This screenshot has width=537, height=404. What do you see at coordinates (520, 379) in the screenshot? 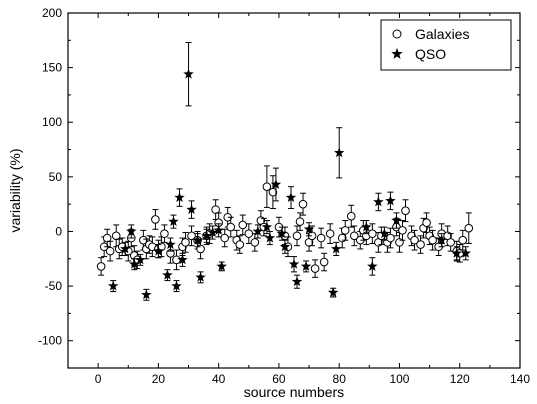
I see `x-tick-label: 140` at bounding box center [520, 379].